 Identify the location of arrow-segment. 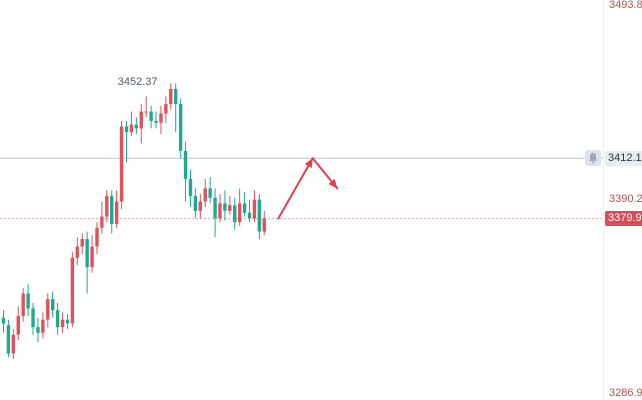
(295, 188).